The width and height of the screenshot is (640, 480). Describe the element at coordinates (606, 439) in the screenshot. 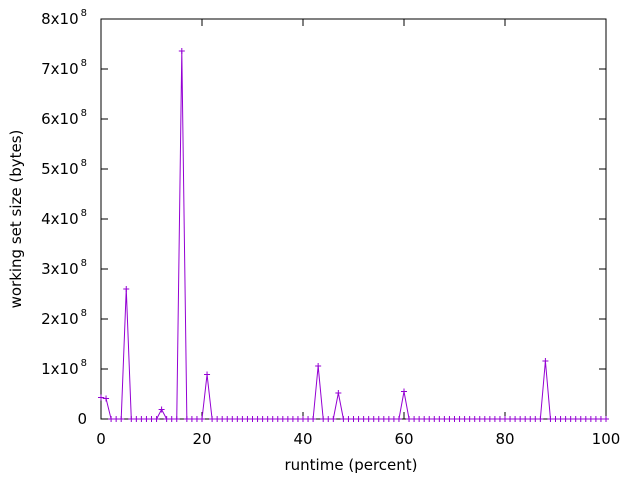

I see `x-tick-label: 100` at that location.